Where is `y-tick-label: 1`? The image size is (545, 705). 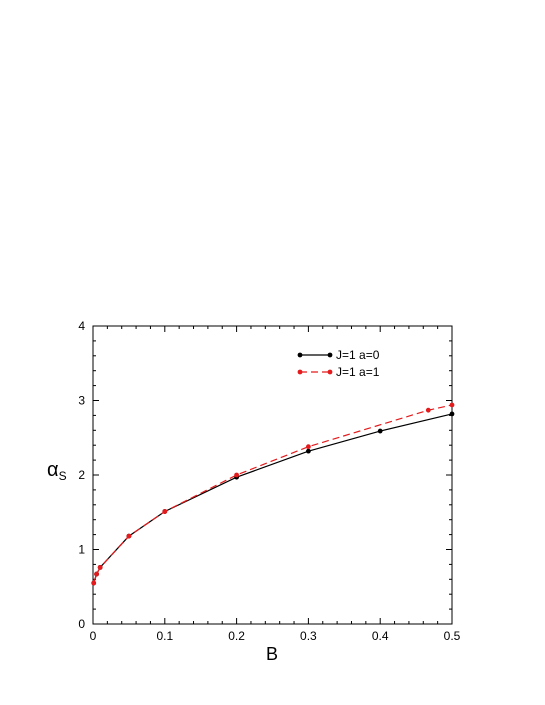
y-tick-label: 1 is located at coordinates (81, 550).